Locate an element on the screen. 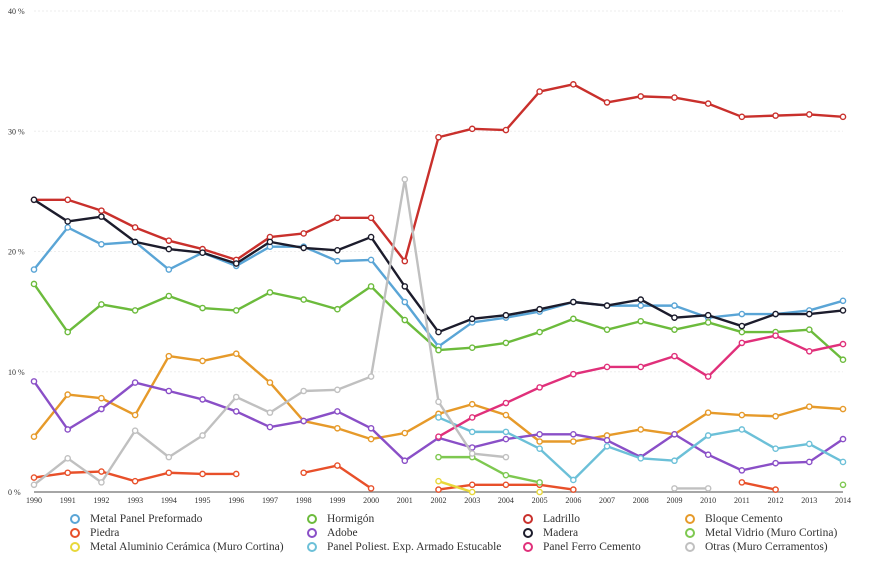  legend-item: Metal Aluminio Cerámica (Muro Cortina) is located at coordinates (188, 546).